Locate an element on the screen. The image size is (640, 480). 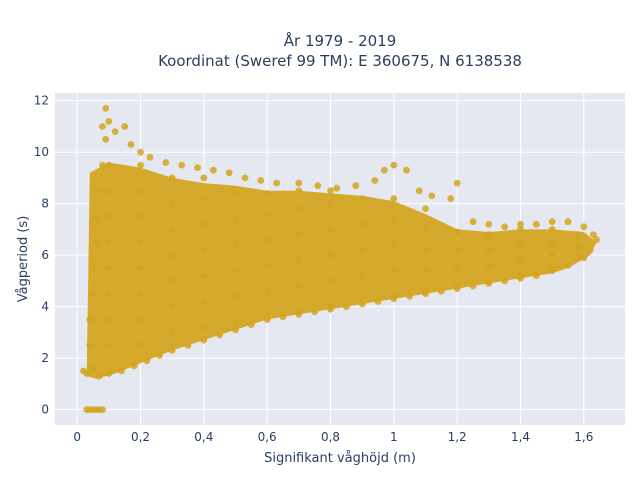
y-tick-label: 4 is located at coordinates (45, 307).